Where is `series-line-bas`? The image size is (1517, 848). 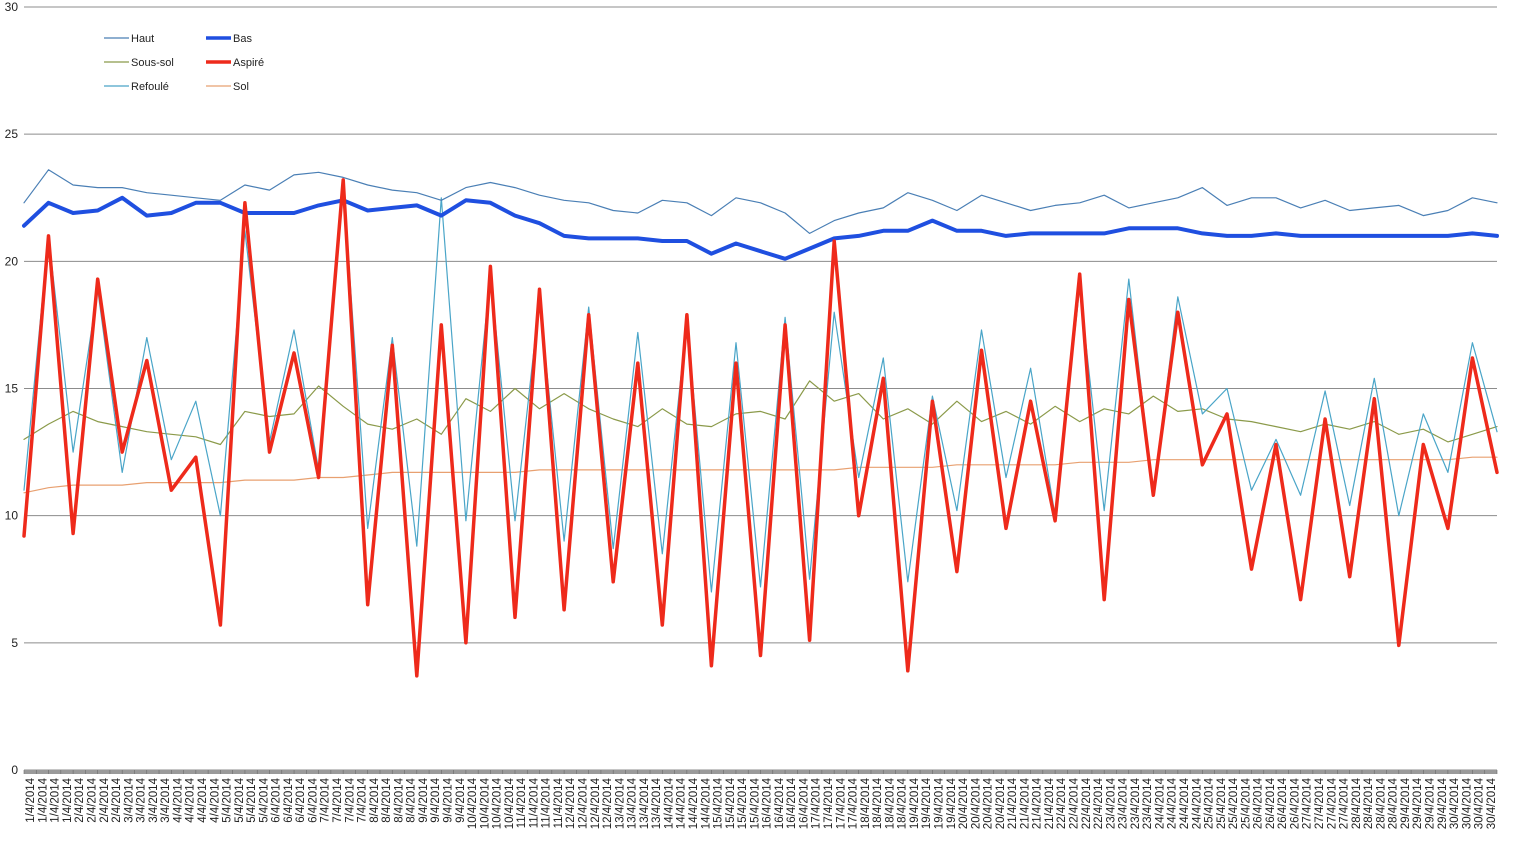
series-line-bas is located at coordinates (760, 228).